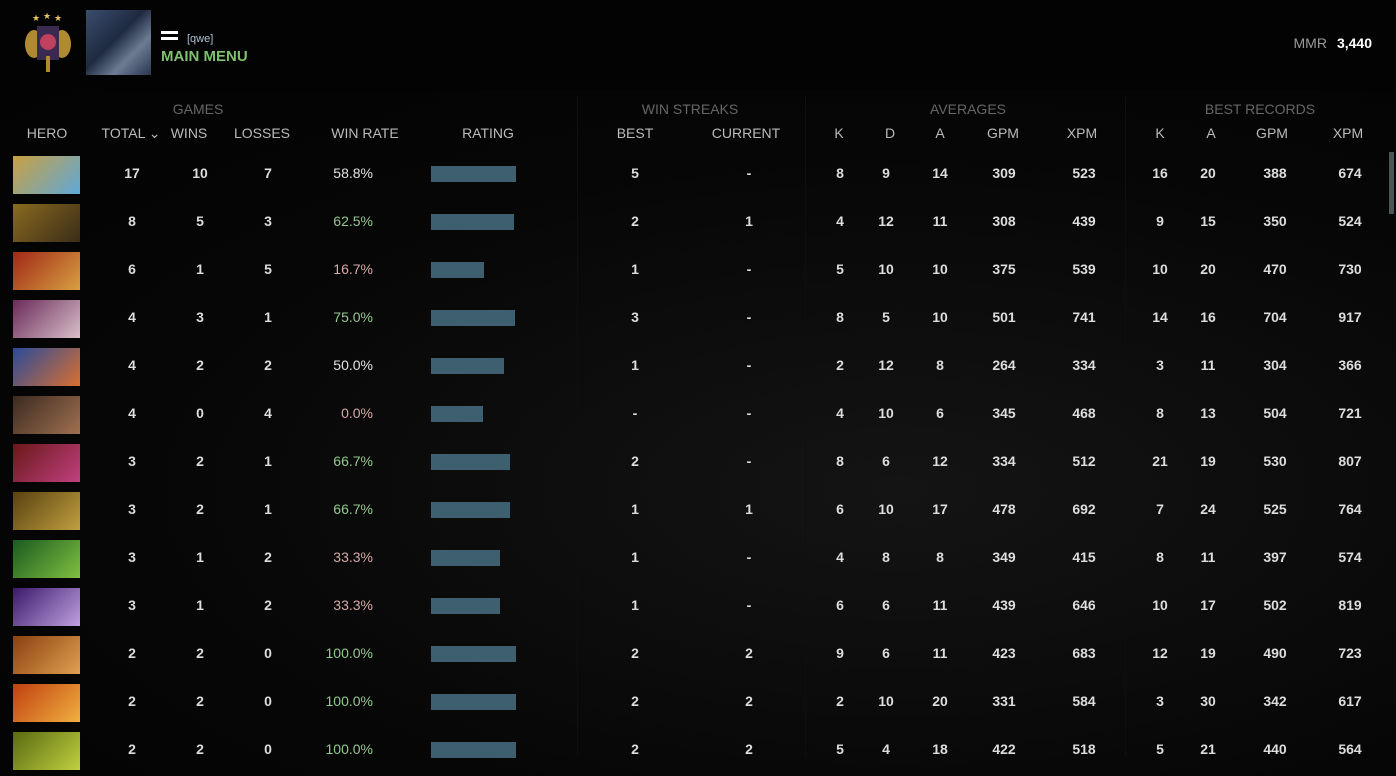  I want to click on col-wins: WINS, so click(189, 133).